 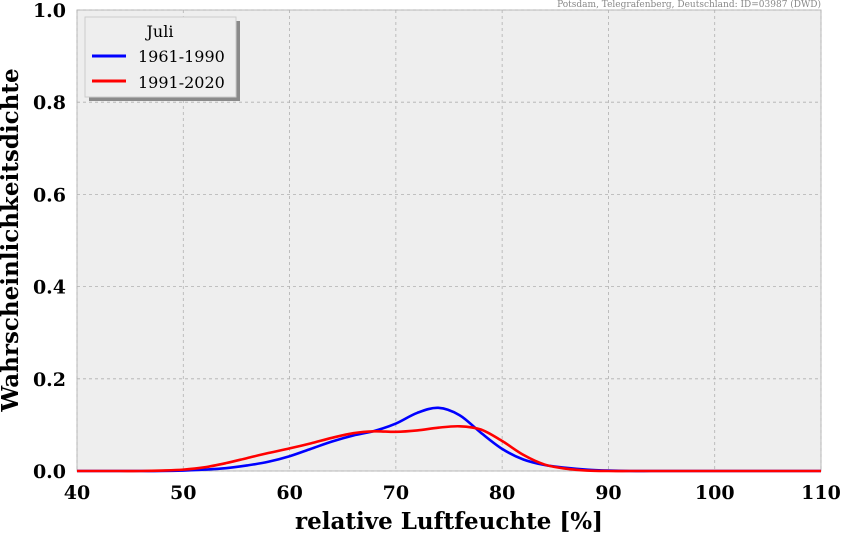 I want to click on y-tick-label: 0.6, so click(x=49, y=195).